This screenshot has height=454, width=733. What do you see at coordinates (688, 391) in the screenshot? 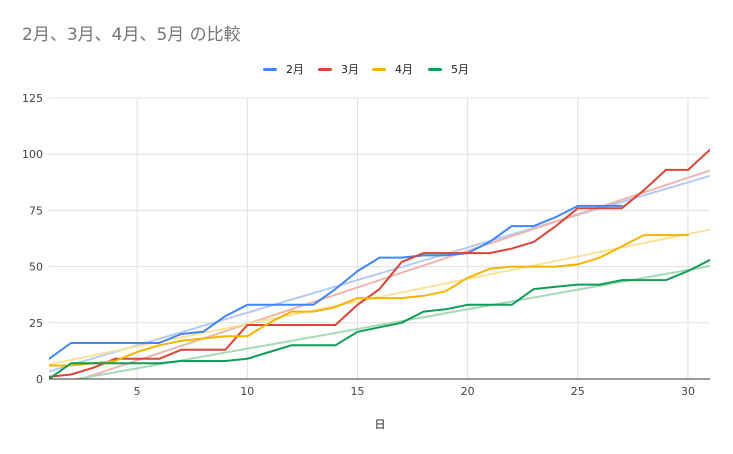
I see `x-tick-label: 30` at bounding box center [688, 391].